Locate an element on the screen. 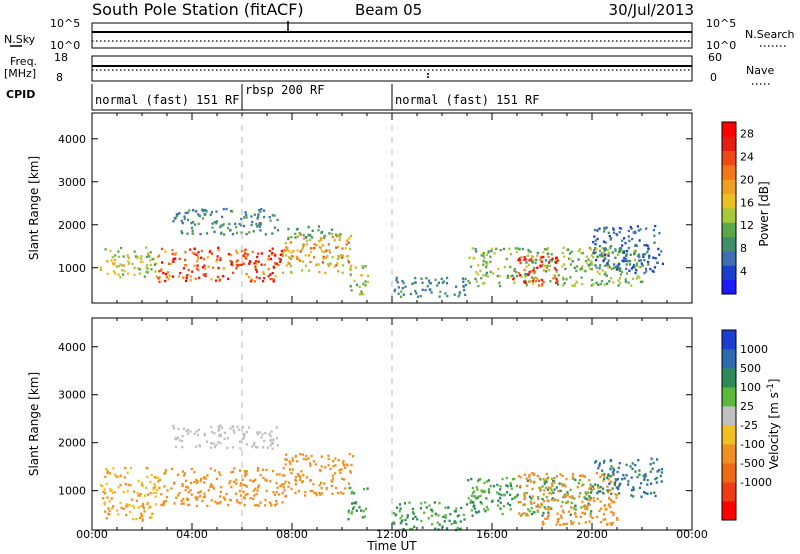 The width and height of the screenshot is (800, 554). velocity-cells is located at coordinates (381, 478).